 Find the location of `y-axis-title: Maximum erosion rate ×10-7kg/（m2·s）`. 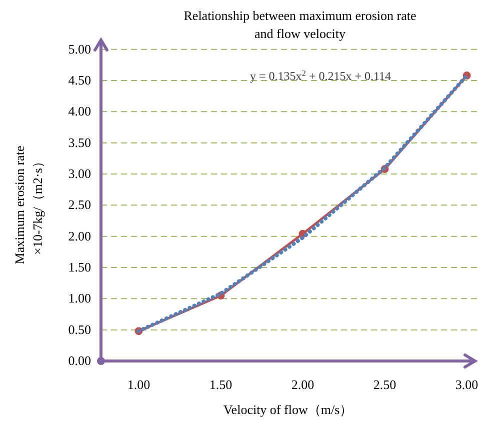

y-axis-title: Maximum erosion rate ×10-7kg/（m2·s） is located at coordinates (28, 205).